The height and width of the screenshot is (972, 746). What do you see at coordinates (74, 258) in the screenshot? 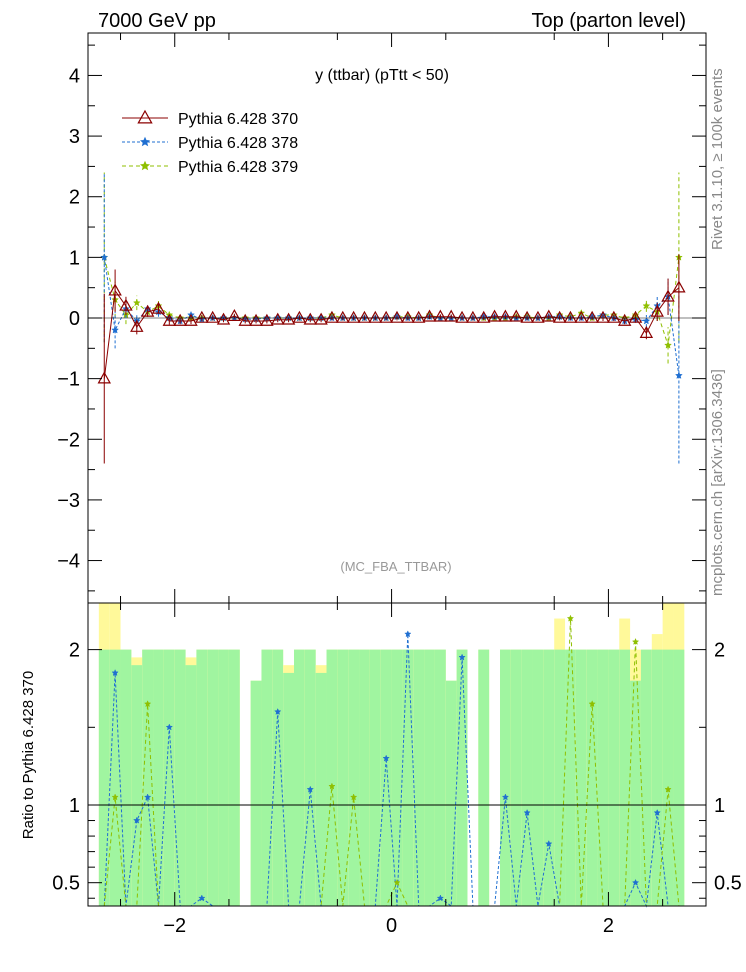
I see `y-tick-label: 1` at bounding box center [74, 258].